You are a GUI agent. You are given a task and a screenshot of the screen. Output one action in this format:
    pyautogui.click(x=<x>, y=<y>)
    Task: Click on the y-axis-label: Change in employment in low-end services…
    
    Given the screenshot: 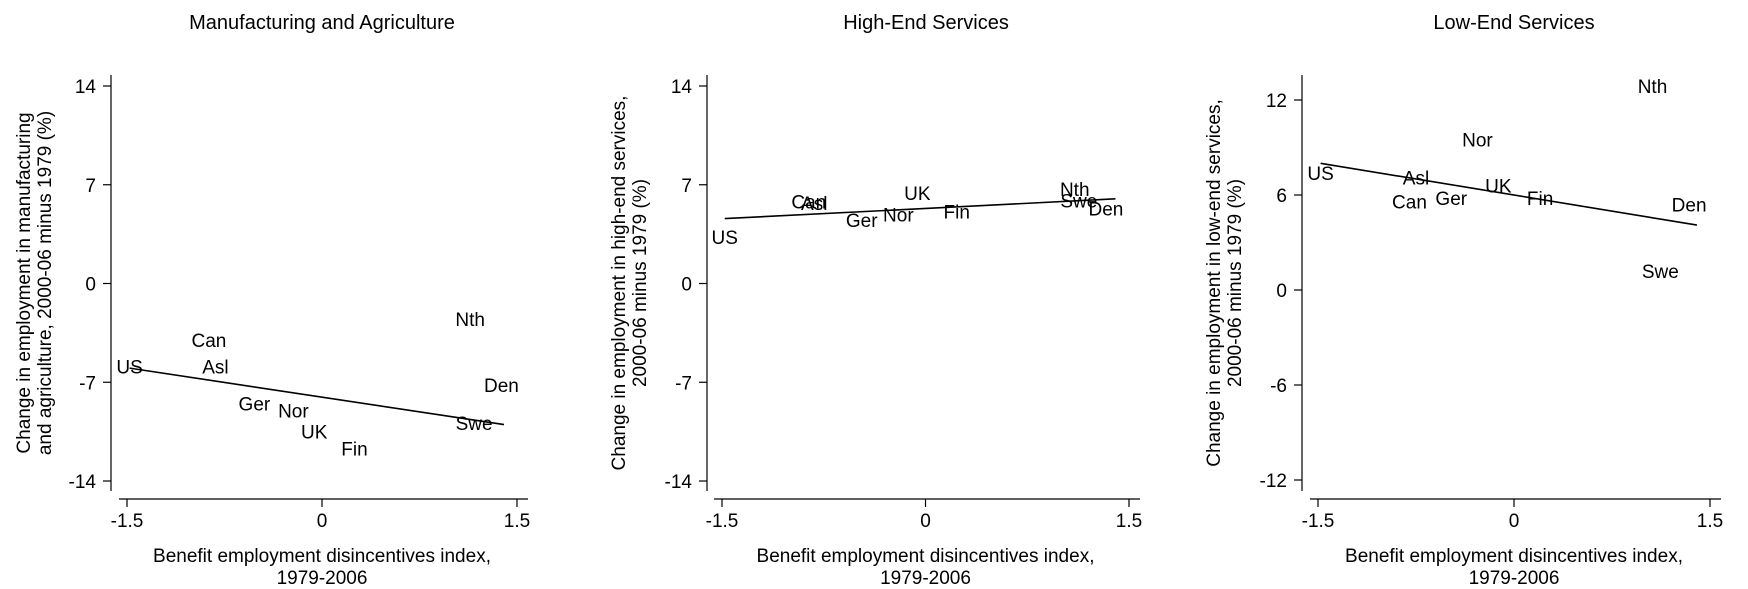 What is the action you would take?
    pyautogui.click(x=1214, y=283)
    